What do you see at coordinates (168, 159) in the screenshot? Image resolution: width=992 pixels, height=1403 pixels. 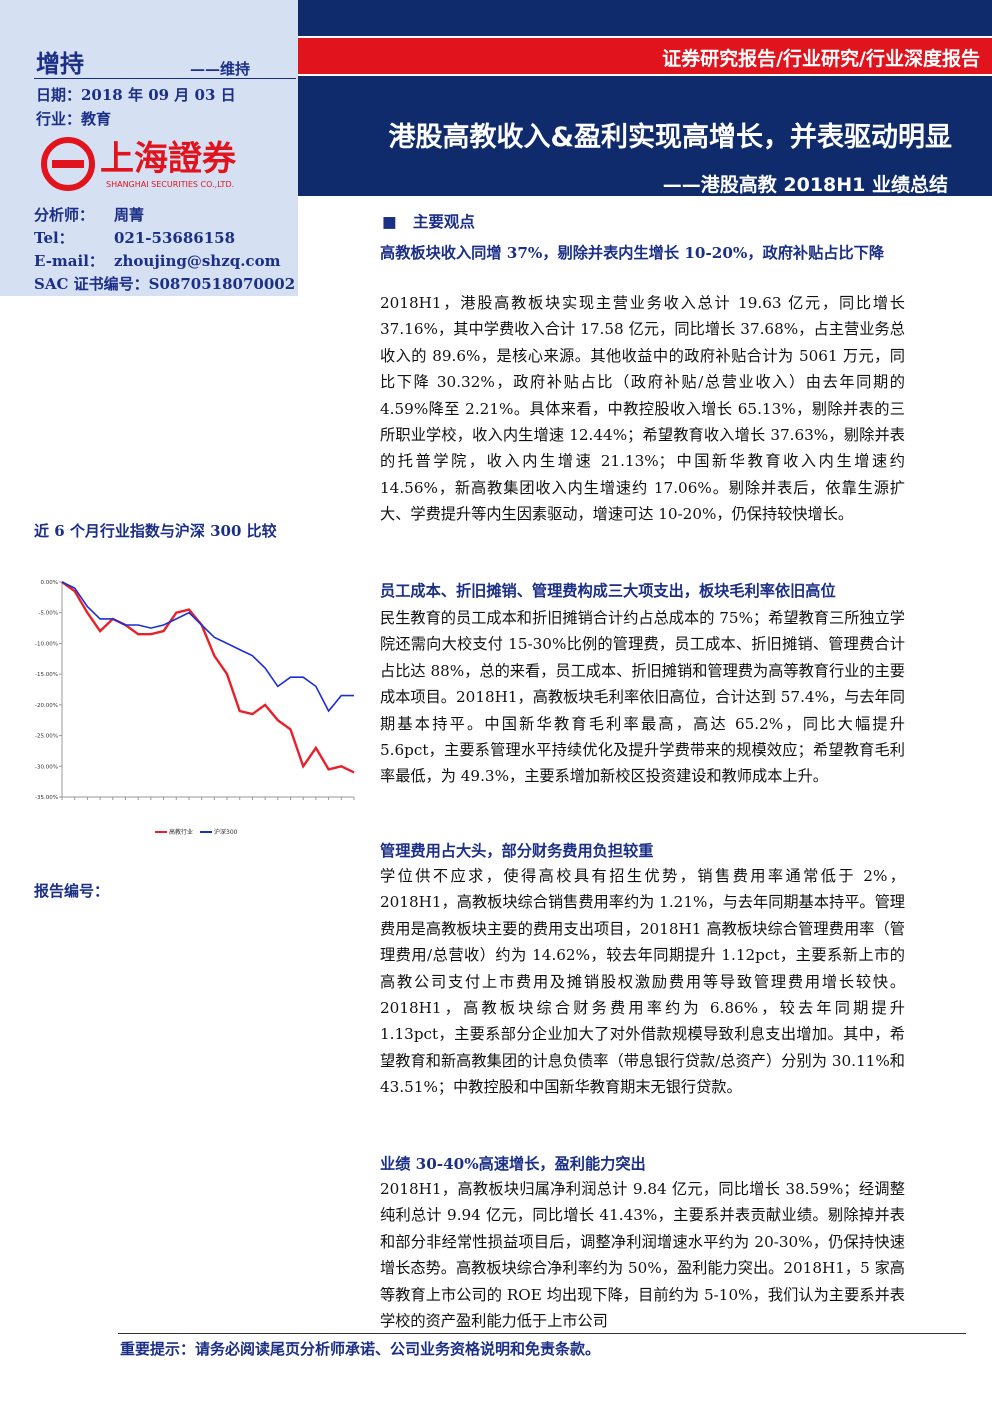 I see `logo-text: 上海證券` at bounding box center [168, 159].